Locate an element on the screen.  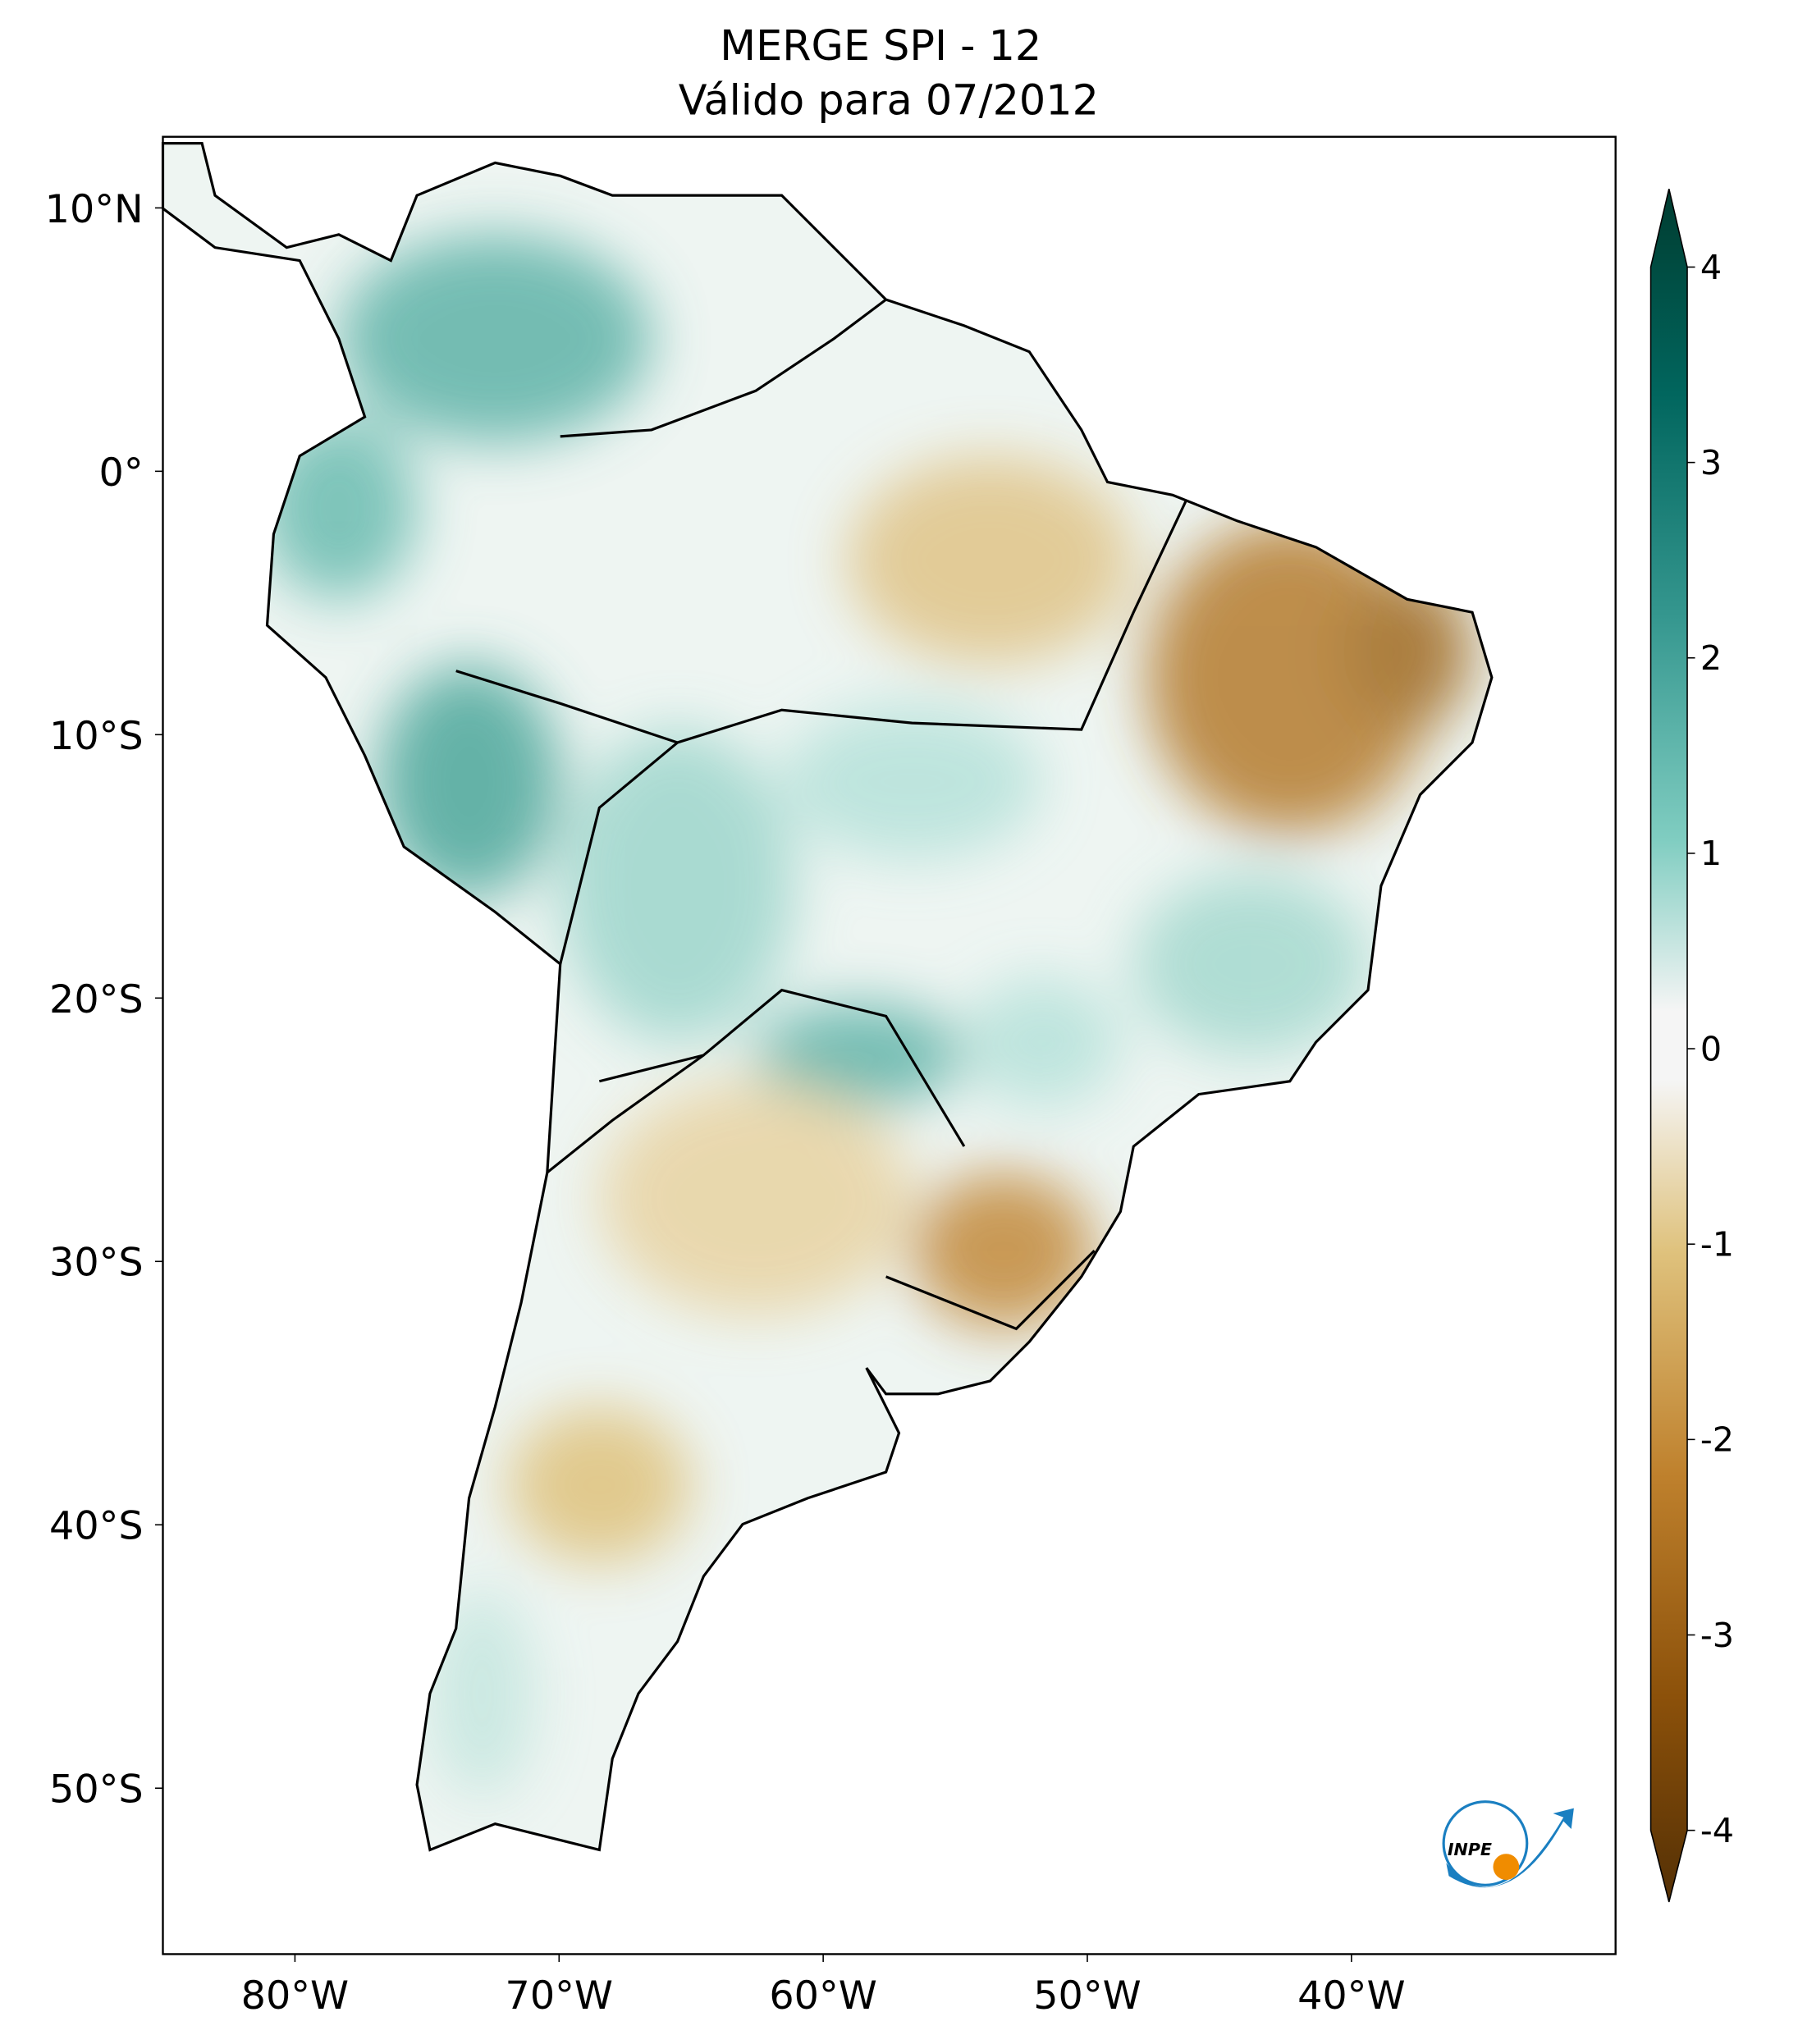
colorbar-tick-label: 0 is located at coordinates (1711, 1048).